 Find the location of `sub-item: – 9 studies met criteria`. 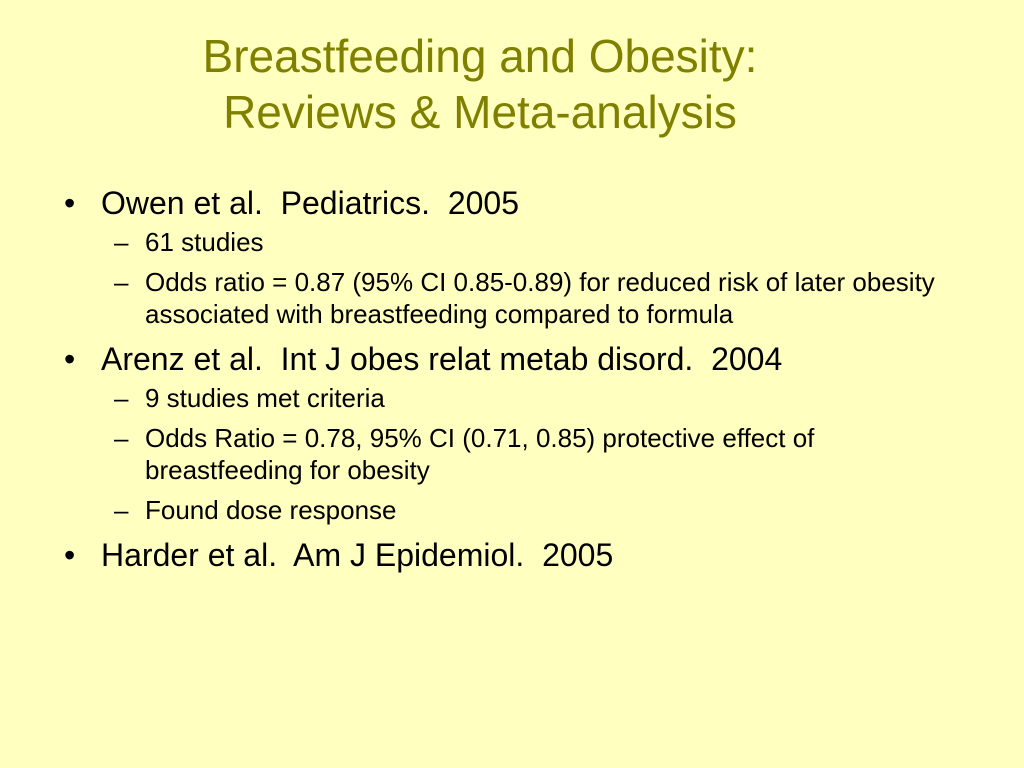

sub-item: – 9 studies met criteria is located at coordinates (532, 398).